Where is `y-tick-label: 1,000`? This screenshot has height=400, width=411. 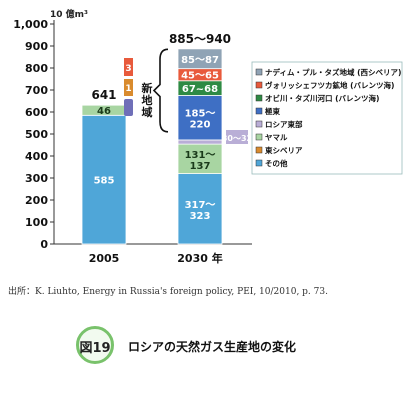 y-tick-label: 1,000 is located at coordinates (30, 24).